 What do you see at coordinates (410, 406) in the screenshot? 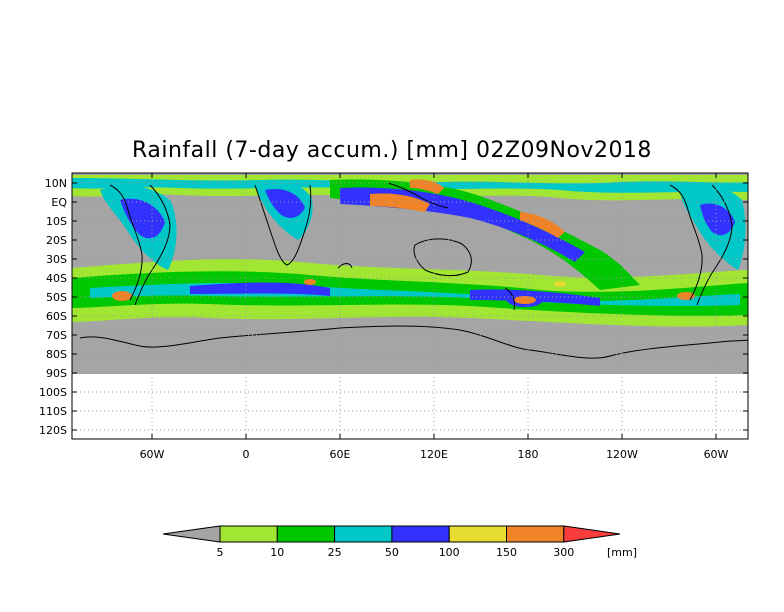
I see `no-data-region` at bounding box center [410, 406].